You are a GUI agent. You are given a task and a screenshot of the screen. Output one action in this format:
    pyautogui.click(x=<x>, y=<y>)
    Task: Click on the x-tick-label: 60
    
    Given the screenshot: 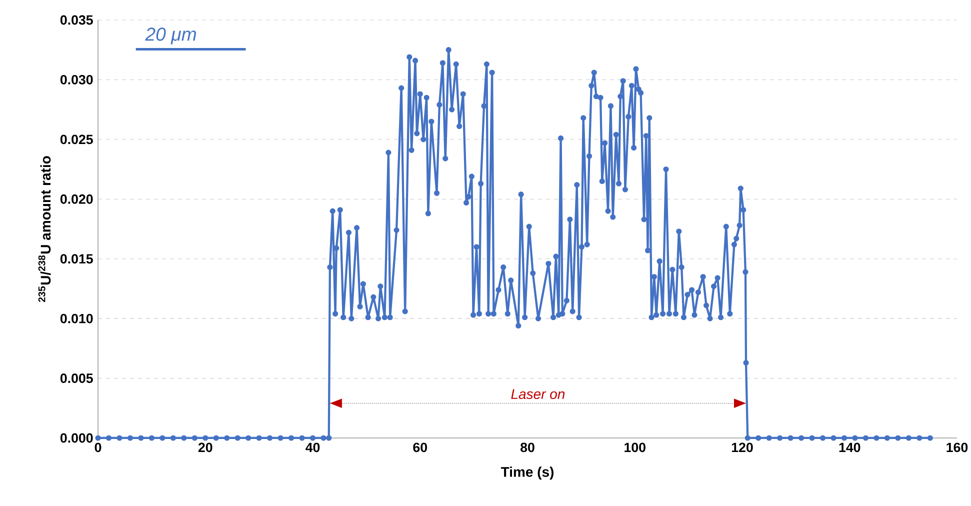 What is the action you would take?
    pyautogui.click(x=420, y=447)
    